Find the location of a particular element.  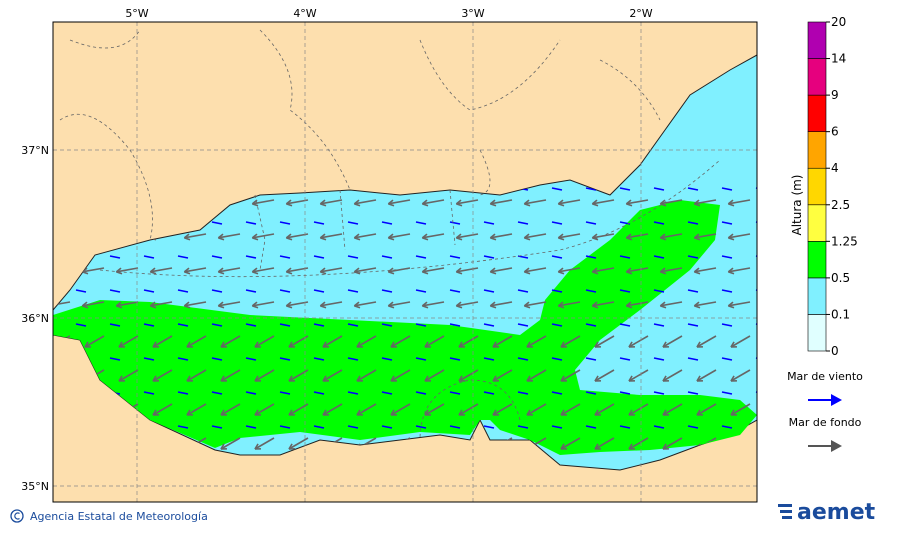

colorbar-label: 4 is located at coordinates (835, 168).